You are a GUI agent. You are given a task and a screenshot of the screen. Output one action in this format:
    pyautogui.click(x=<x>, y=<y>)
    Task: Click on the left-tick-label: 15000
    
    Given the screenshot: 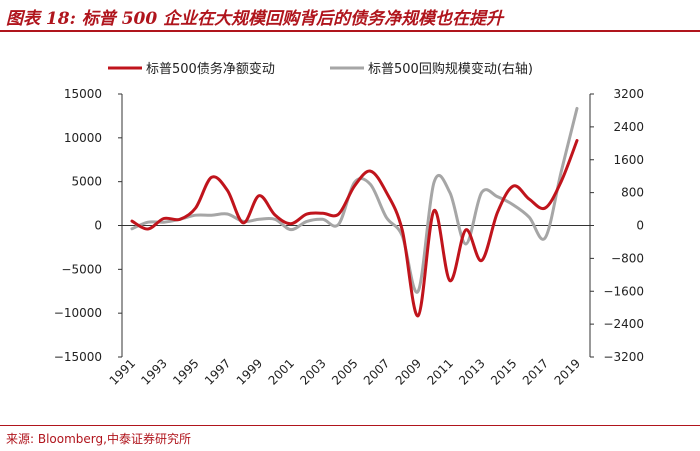 What is the action you would take?
    pyautogui.click(x=83, y=94)
    